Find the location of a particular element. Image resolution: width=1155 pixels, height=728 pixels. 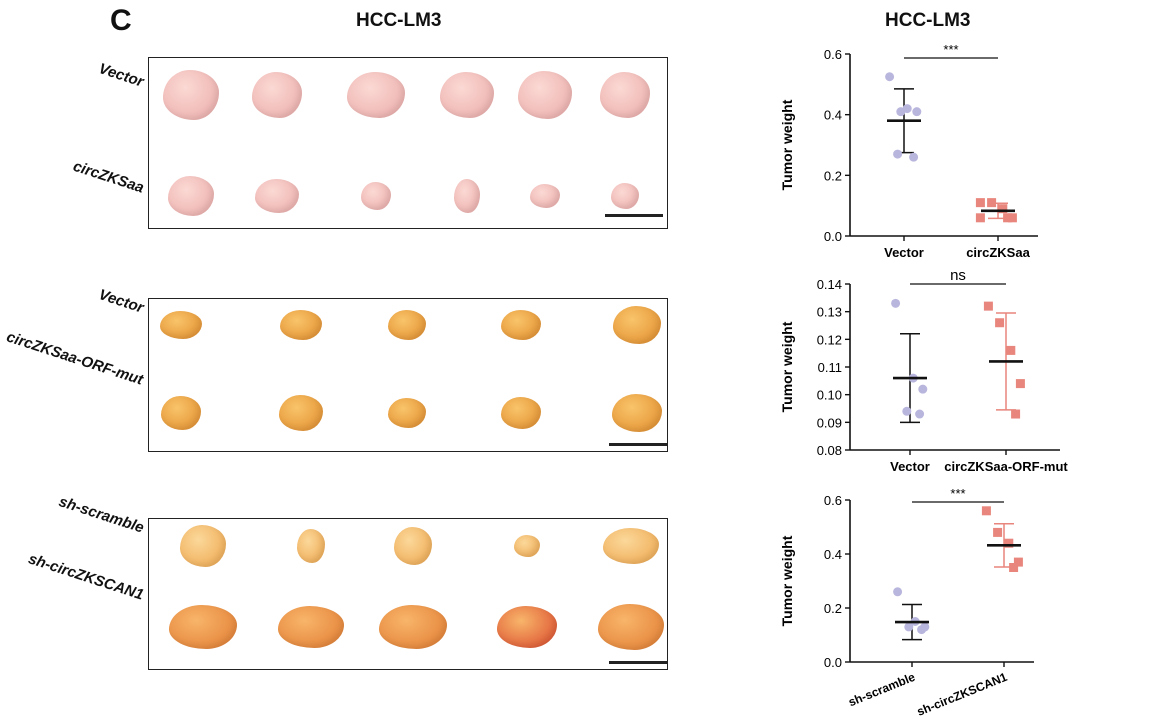

row-label-sh-circzkscan1: sh-circZKSCAN1 is located at coordinates (86, 577).